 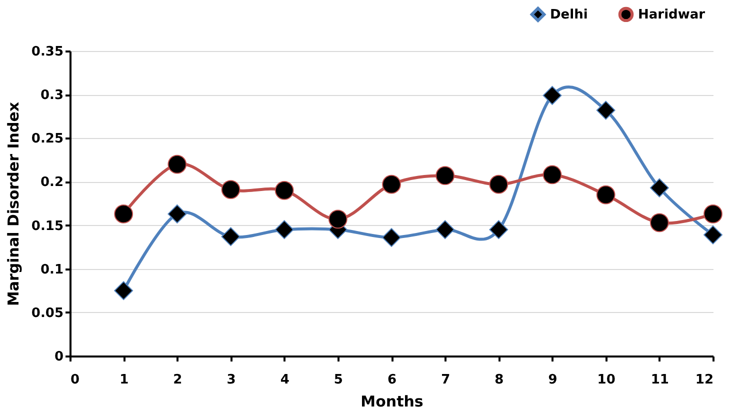 What do you see at coordinates (672, 14) in the screenshot?
I see `legend-label: Haridwar` at bounding box center [672, 14].